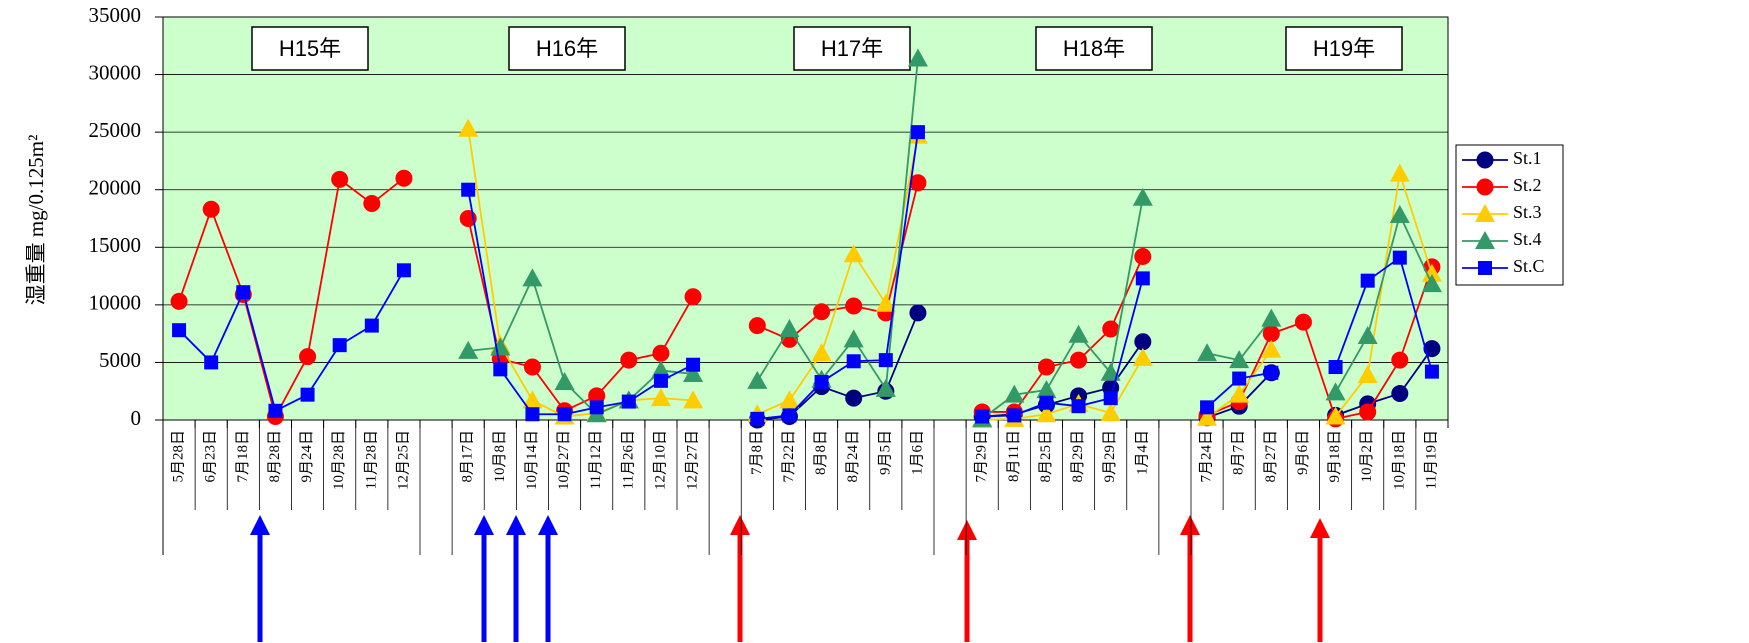  What do you see at coordinates (115, 15) in the screenshot?
I see `y-tick-label: 35000` at bounding box center [115, 15].